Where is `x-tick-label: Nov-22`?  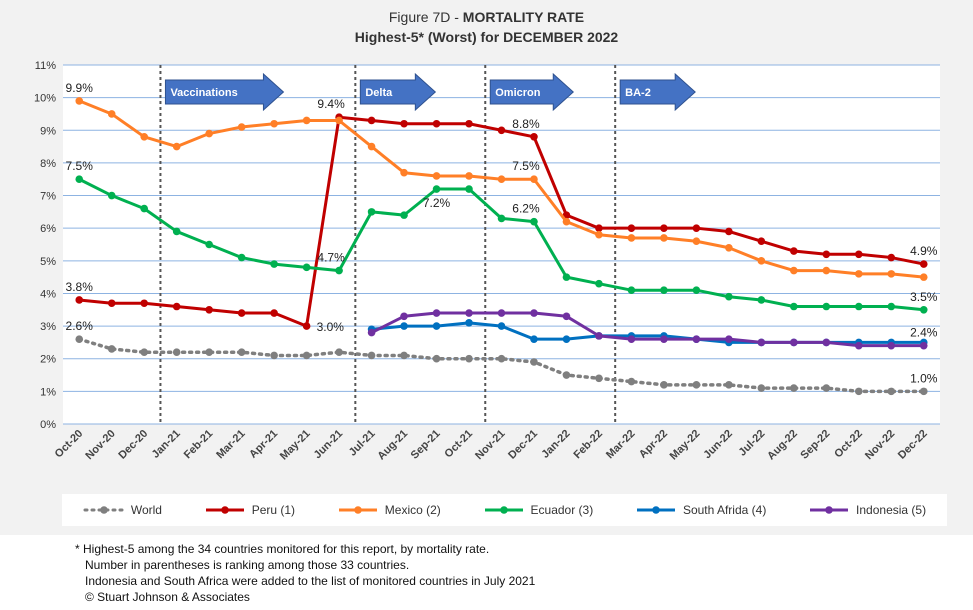
x-tick-label: Nov-22 is located at coordinates (880, 445).